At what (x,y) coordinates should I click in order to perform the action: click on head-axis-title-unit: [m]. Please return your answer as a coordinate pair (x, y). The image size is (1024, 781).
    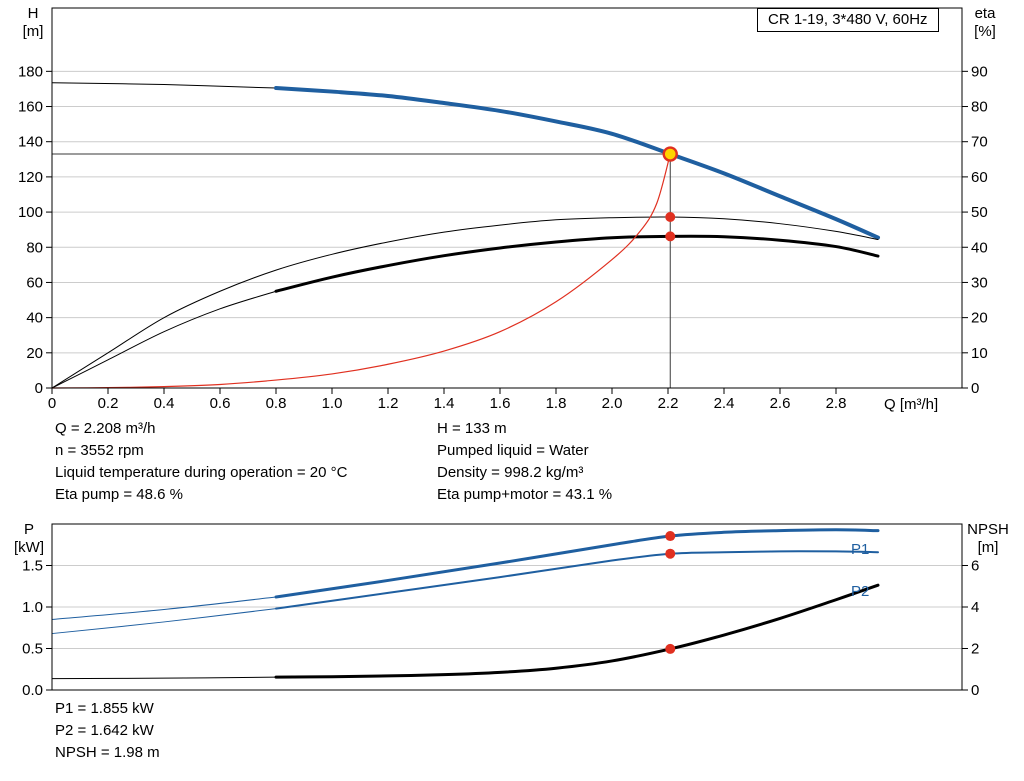
    Looking at the image, I should click on (33, 31).